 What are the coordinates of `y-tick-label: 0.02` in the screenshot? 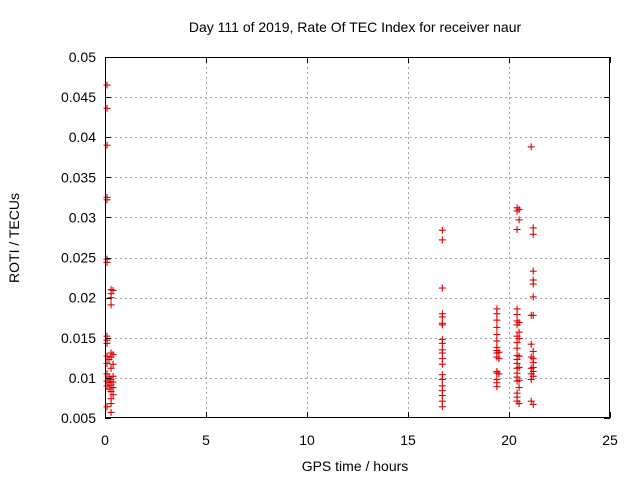 It's located at (82, 298).